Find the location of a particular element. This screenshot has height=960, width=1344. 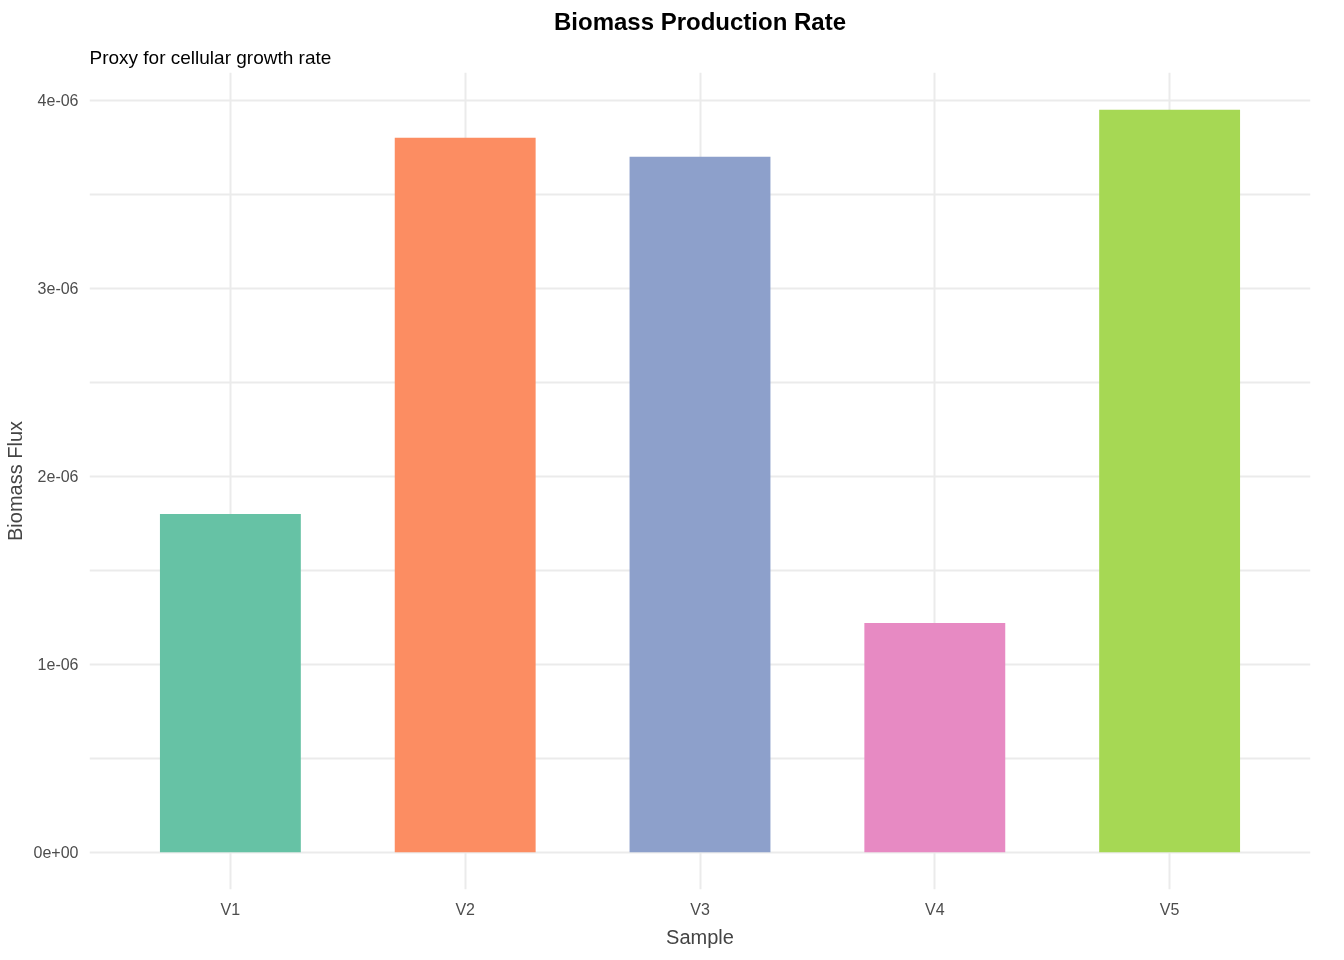

y-tick-label: 3e-06 is located at coordinates (58, 289).